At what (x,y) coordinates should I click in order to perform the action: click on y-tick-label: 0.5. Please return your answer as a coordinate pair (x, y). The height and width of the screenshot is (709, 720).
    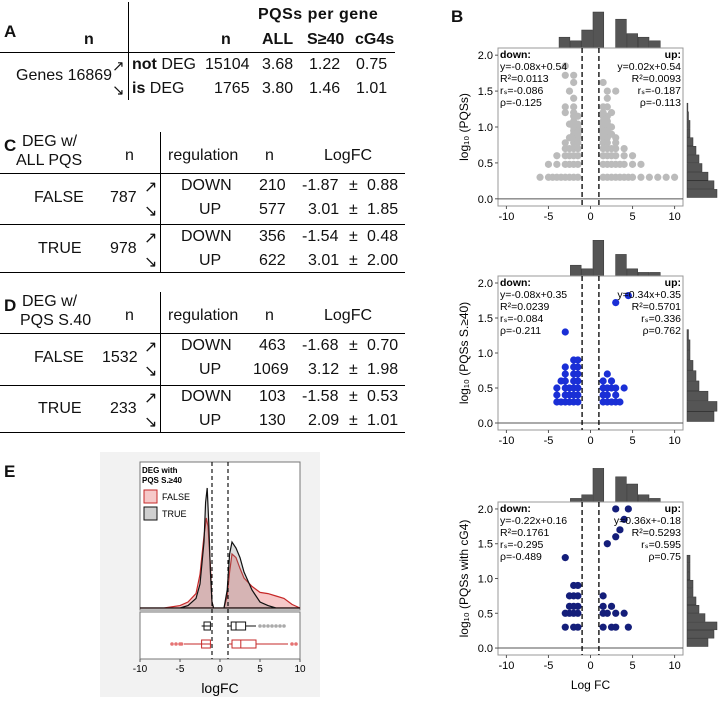
    Looking at the image, I should click on (485, 164).